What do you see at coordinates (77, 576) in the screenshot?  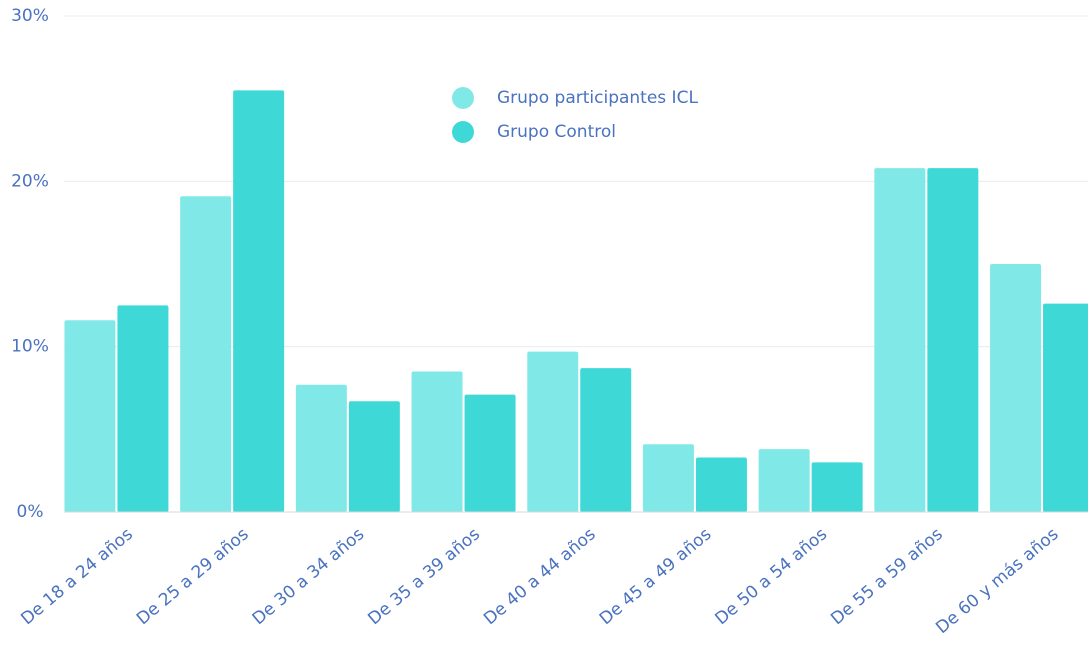 I see `x-tick-label: De 18 a 24 años` at bounding box center [77, 576].